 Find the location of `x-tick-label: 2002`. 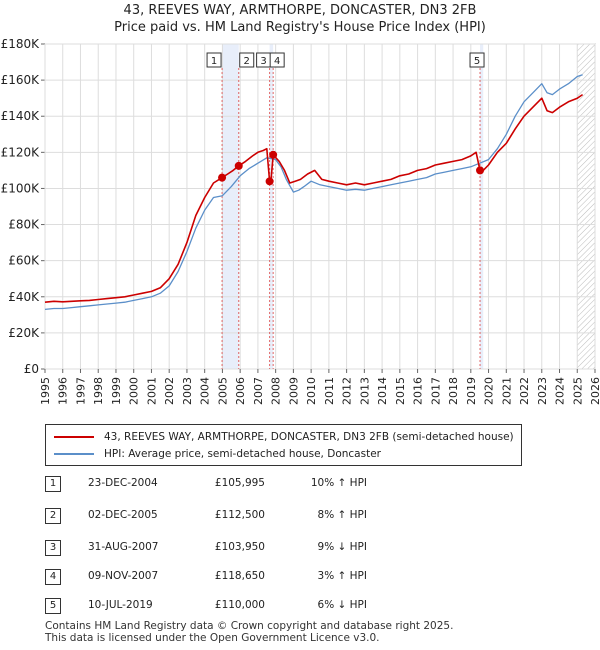

x-tick-label: 2002 is located at coordinates (169, 391).